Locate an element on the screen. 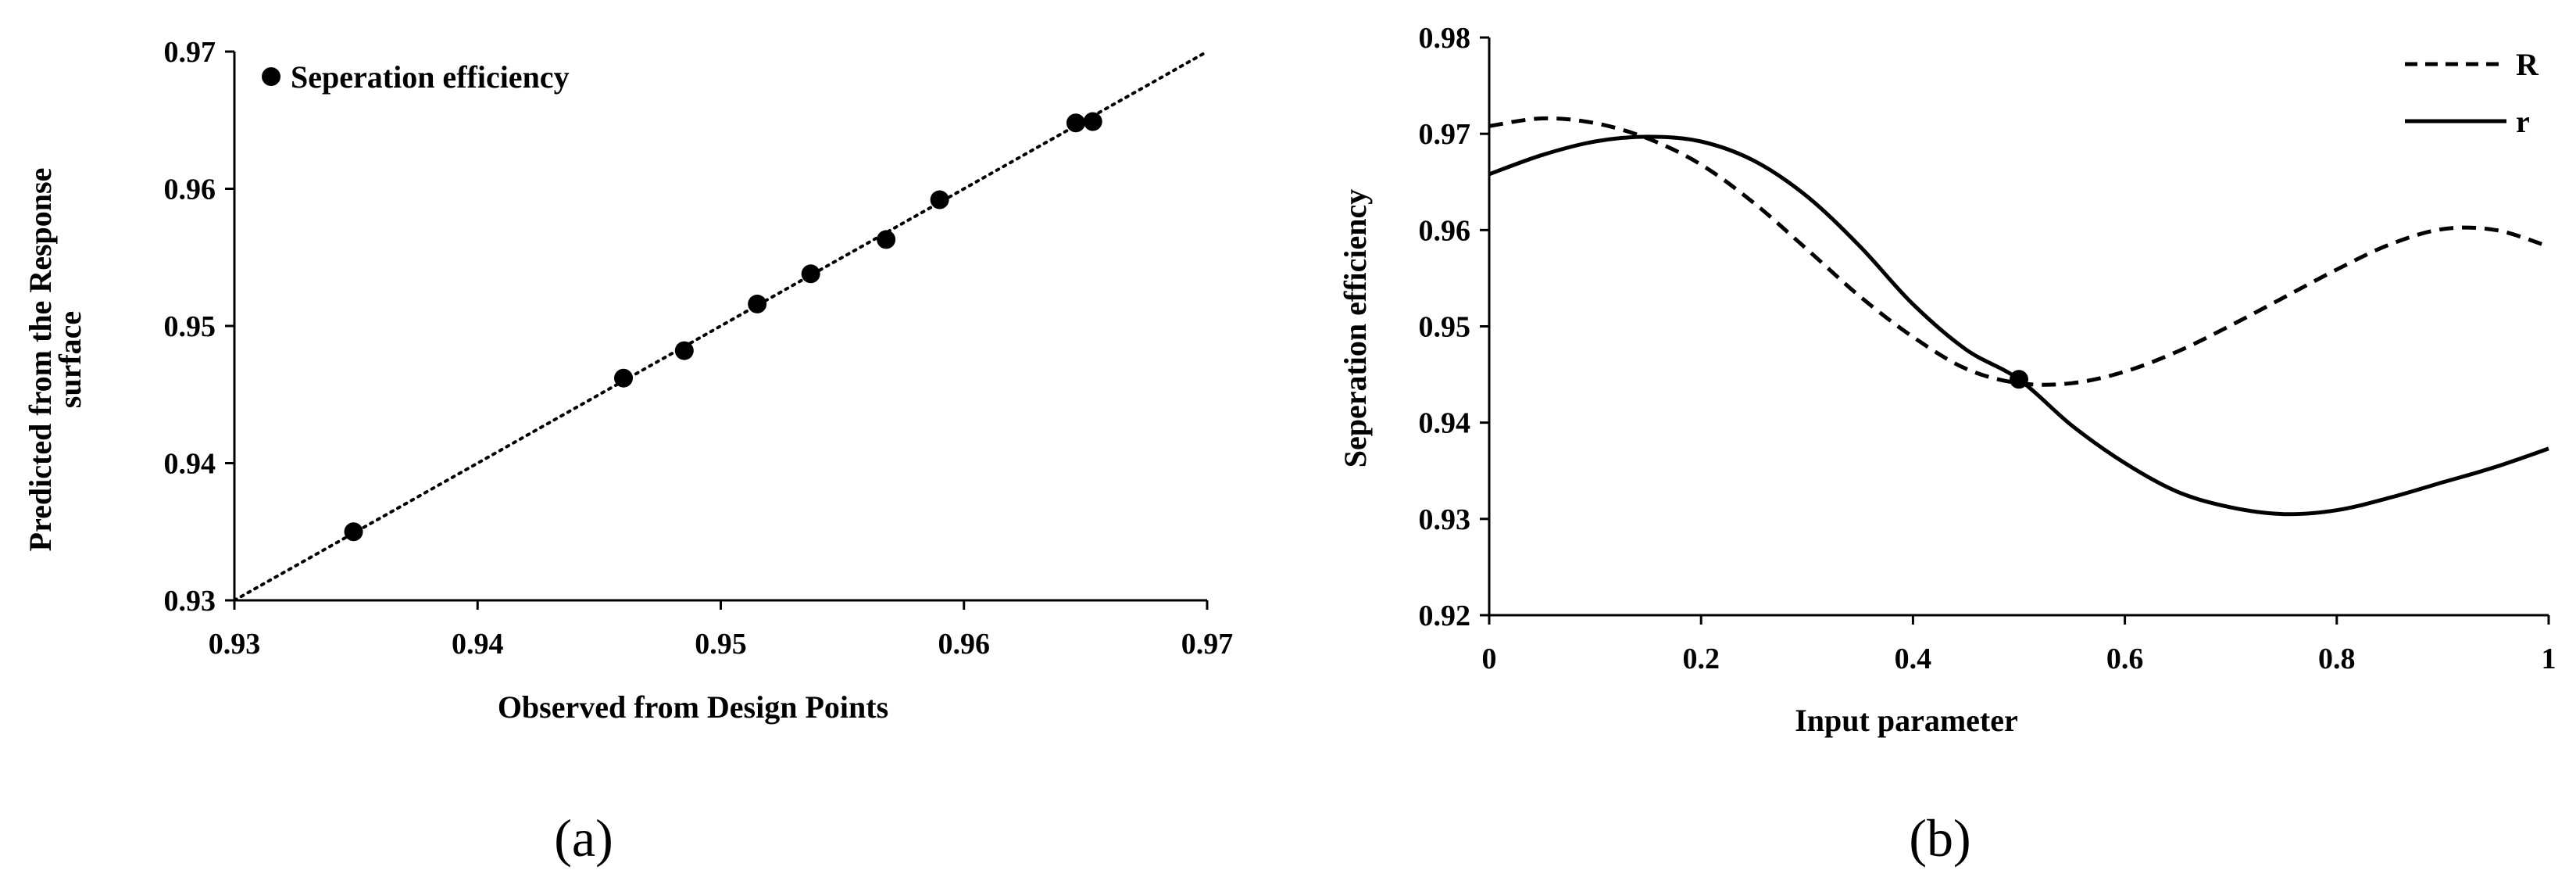 This screenshot has width=2576, height=888. intersection-marker is located at coordinates (2019, 379).